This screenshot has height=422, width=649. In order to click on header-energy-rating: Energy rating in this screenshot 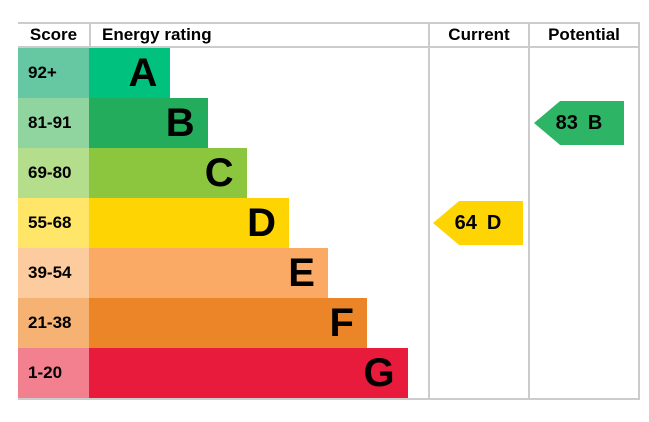, I will do `click(258, 35)`.